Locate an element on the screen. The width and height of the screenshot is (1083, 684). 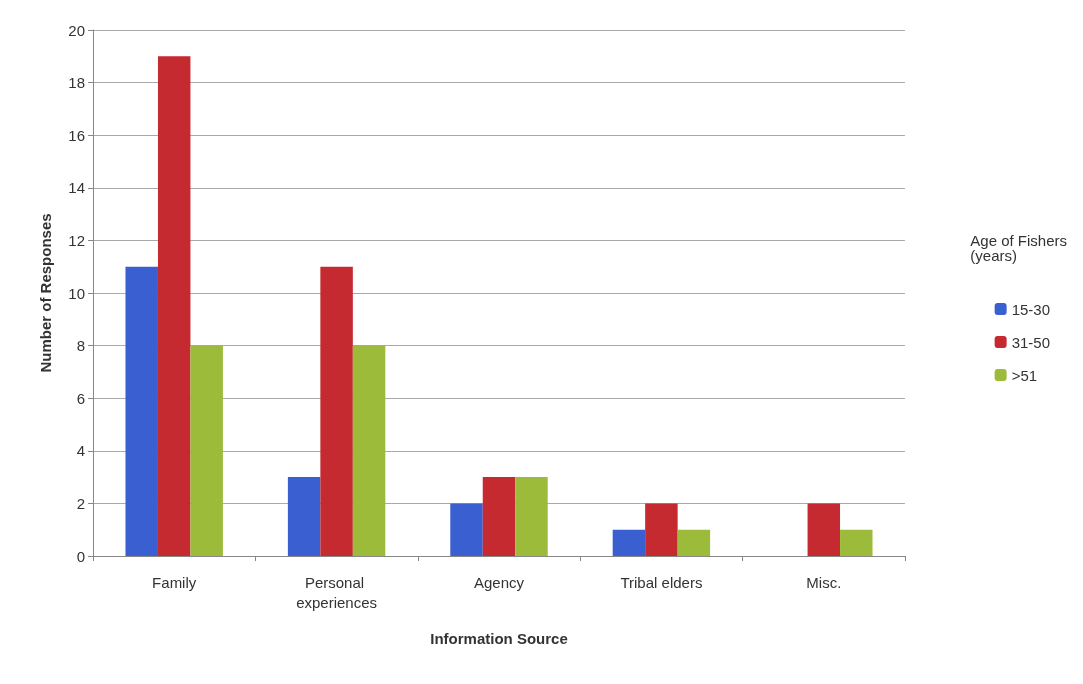
x-tick-label: Tribal elders is located at coordinates (661, 582).